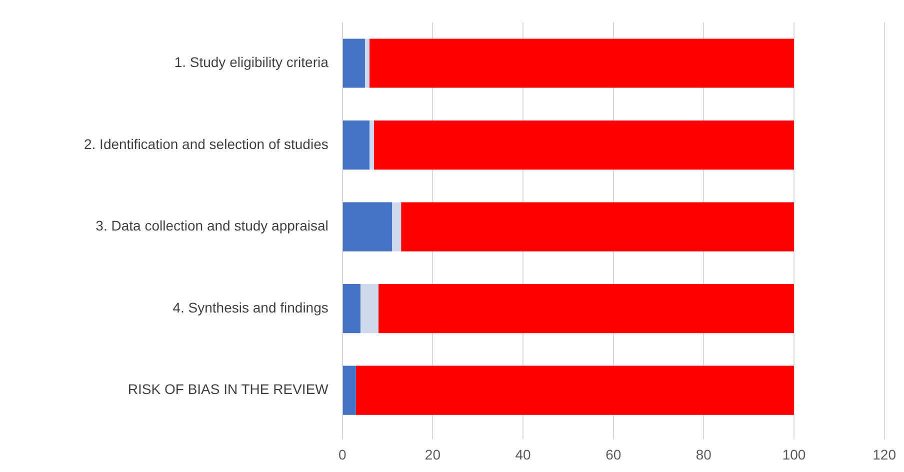 The image size is (904, 472). What do you see at coordinates (432, 454) in the screenshot?
I see `x-tick-label: 20` at bounding box center [432, 454].